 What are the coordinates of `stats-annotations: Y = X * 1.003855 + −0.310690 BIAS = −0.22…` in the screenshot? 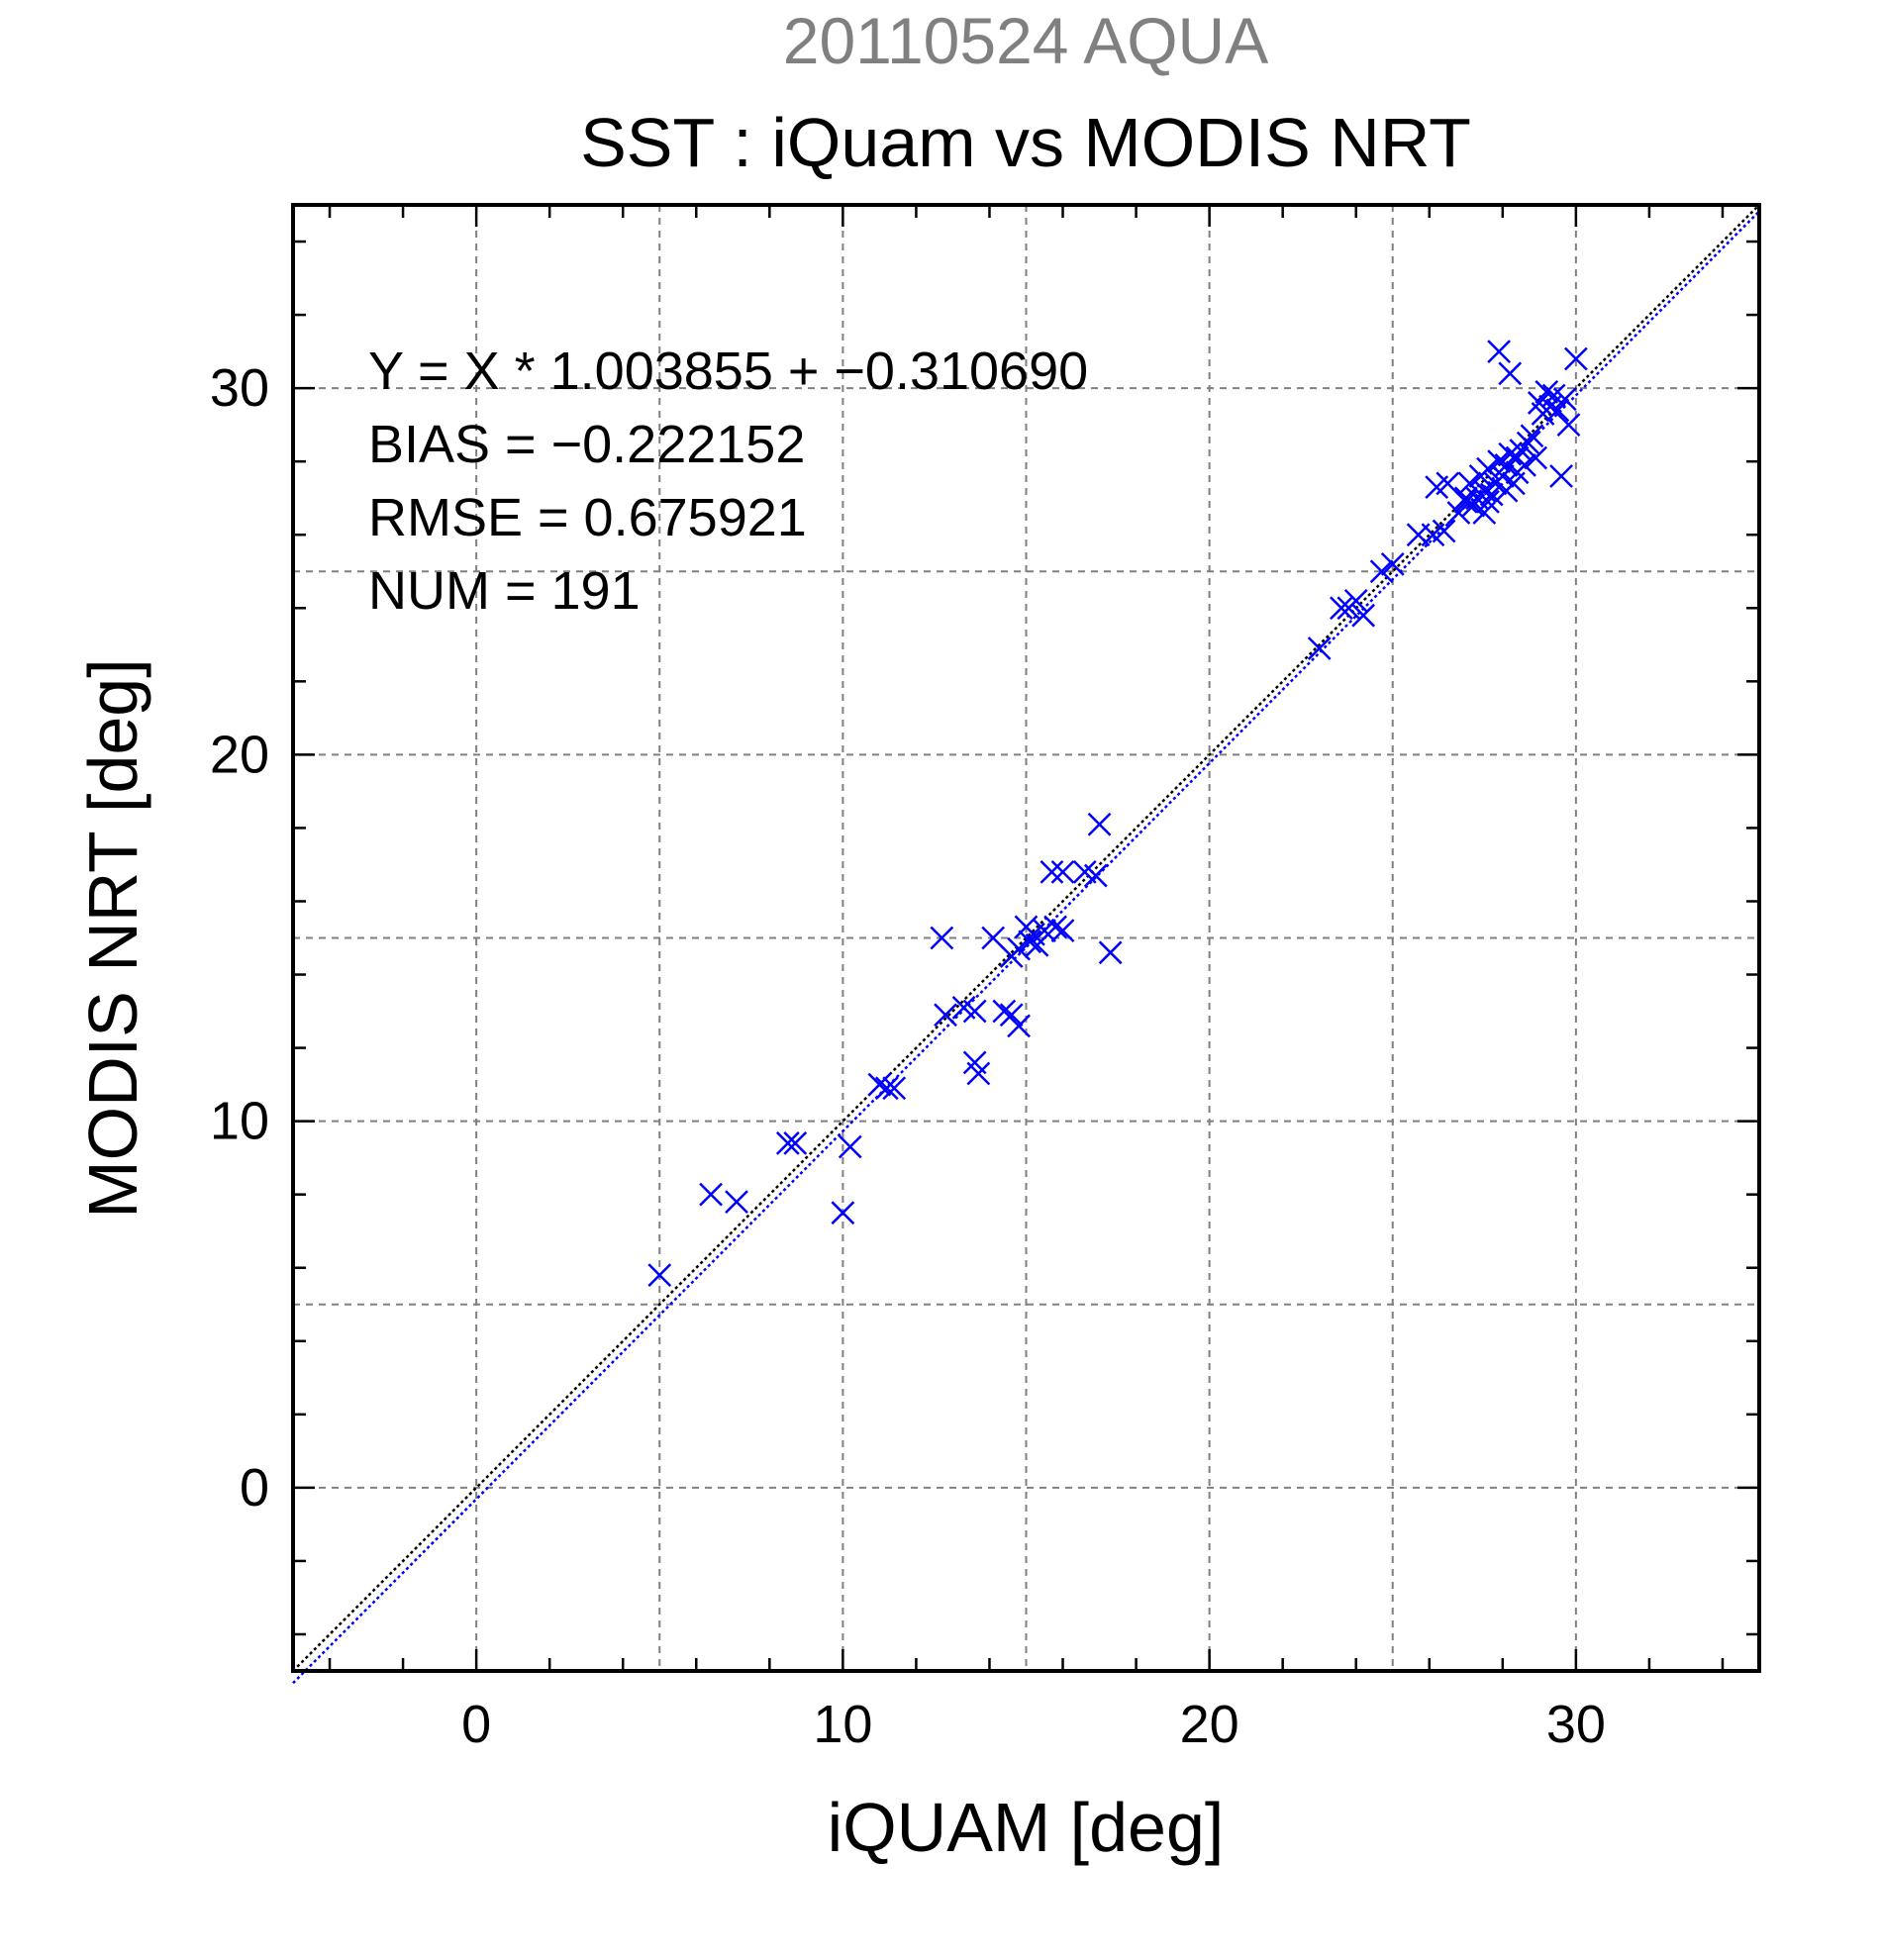 It's located at (728, 481).